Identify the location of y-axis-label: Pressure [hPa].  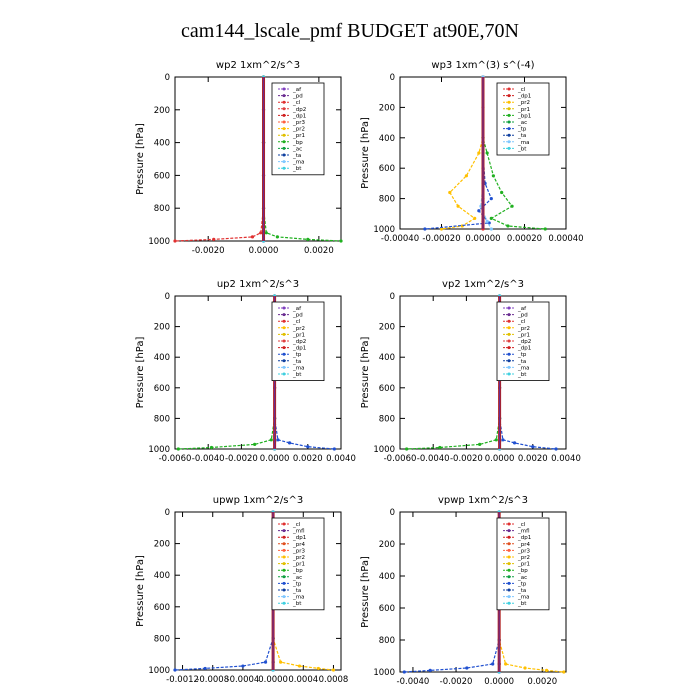
(365, 153).